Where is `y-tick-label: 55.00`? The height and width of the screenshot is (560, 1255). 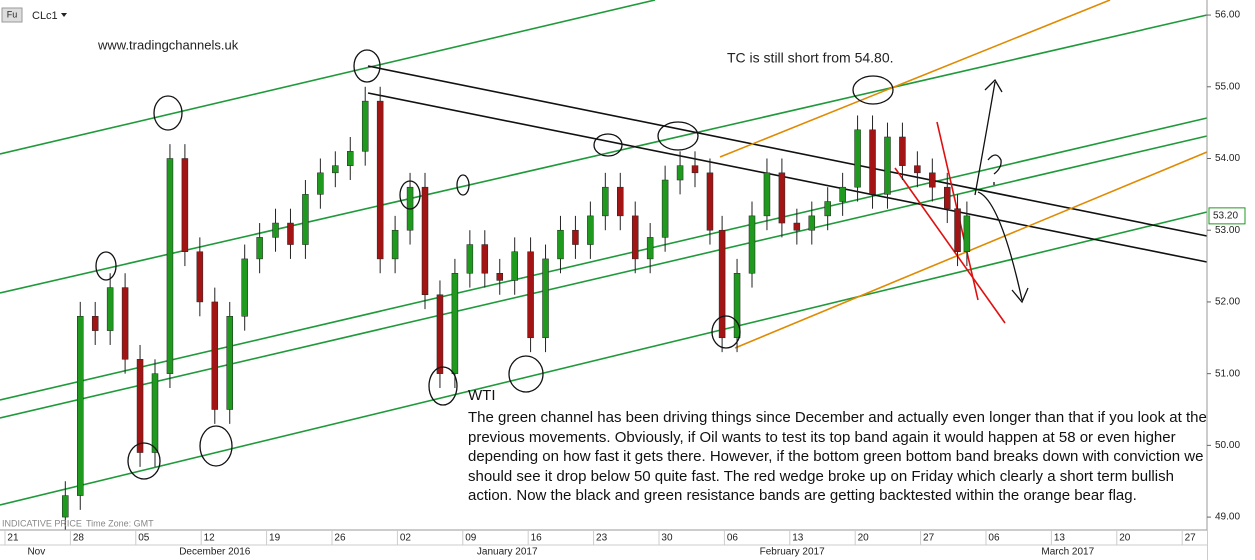
y-tick-label: 55.00 is located at coordinates (1227, 86).